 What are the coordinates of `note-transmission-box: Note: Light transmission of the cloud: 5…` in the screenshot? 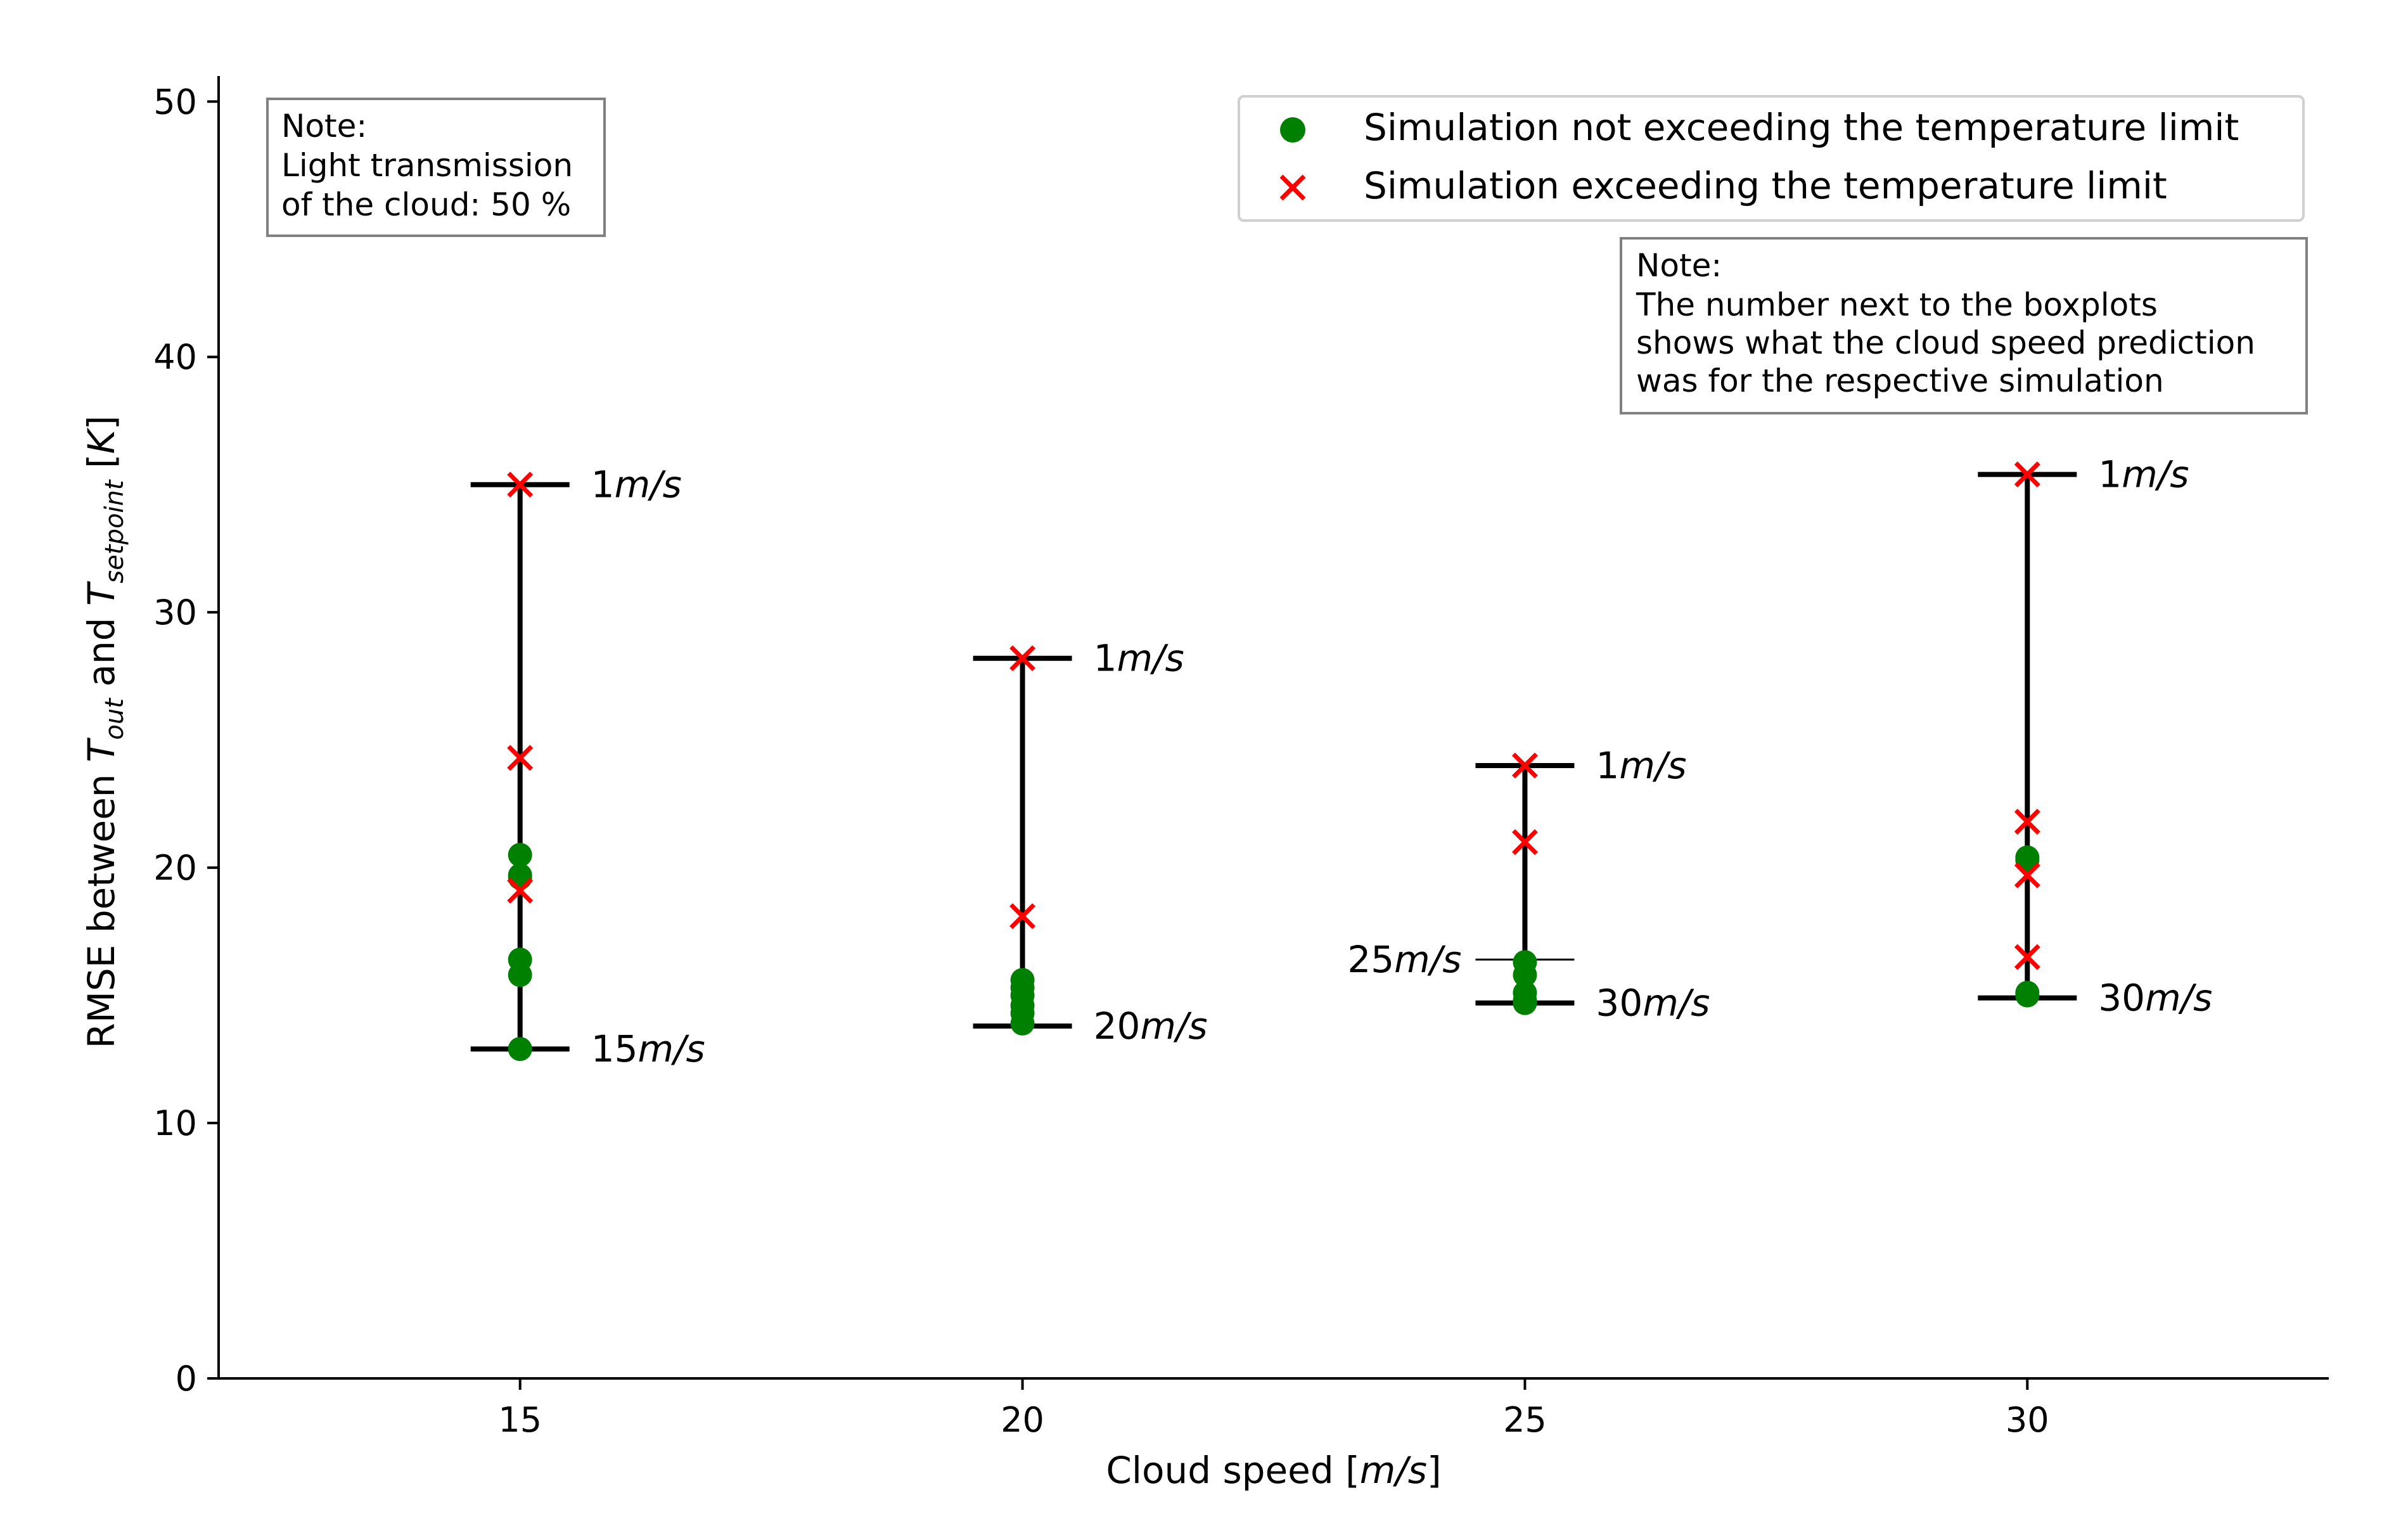 It's located at (436, 168).